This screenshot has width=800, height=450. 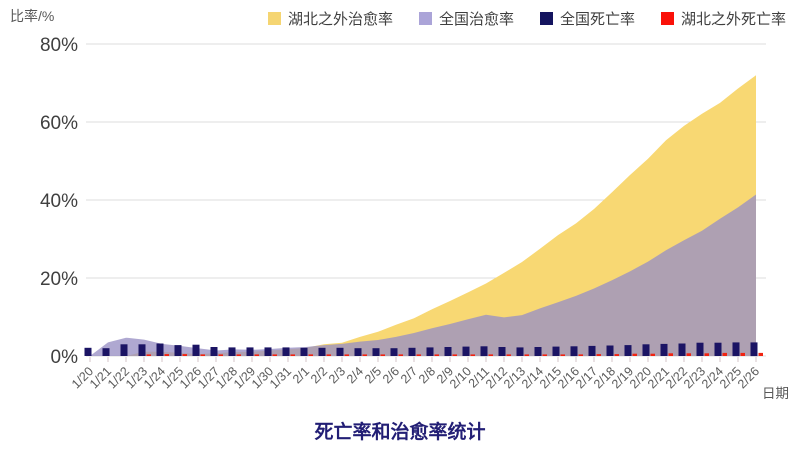 What do you see at coordinates (400, 432) in the screenshot?
I see `chart-title: 死亡率和治愈率统计` at bounding box center [400, 432].